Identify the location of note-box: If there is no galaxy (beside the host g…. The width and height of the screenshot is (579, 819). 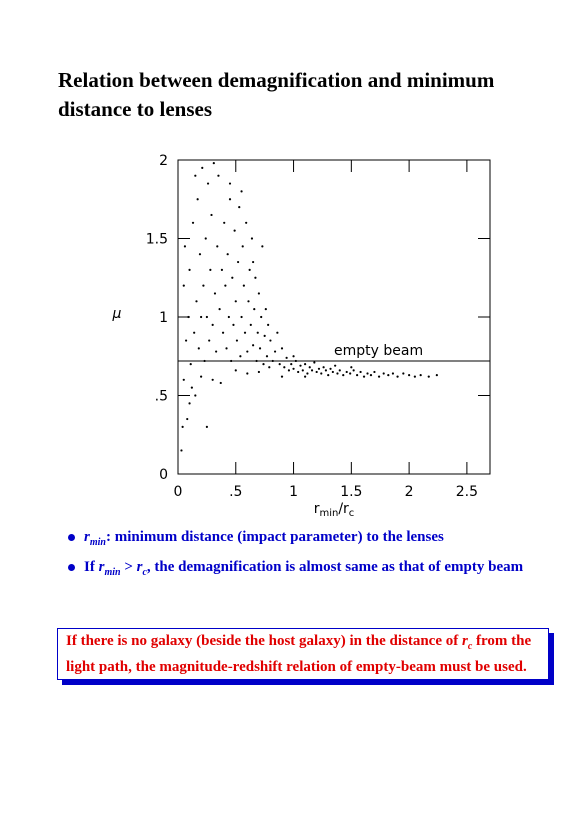
(303, 654).